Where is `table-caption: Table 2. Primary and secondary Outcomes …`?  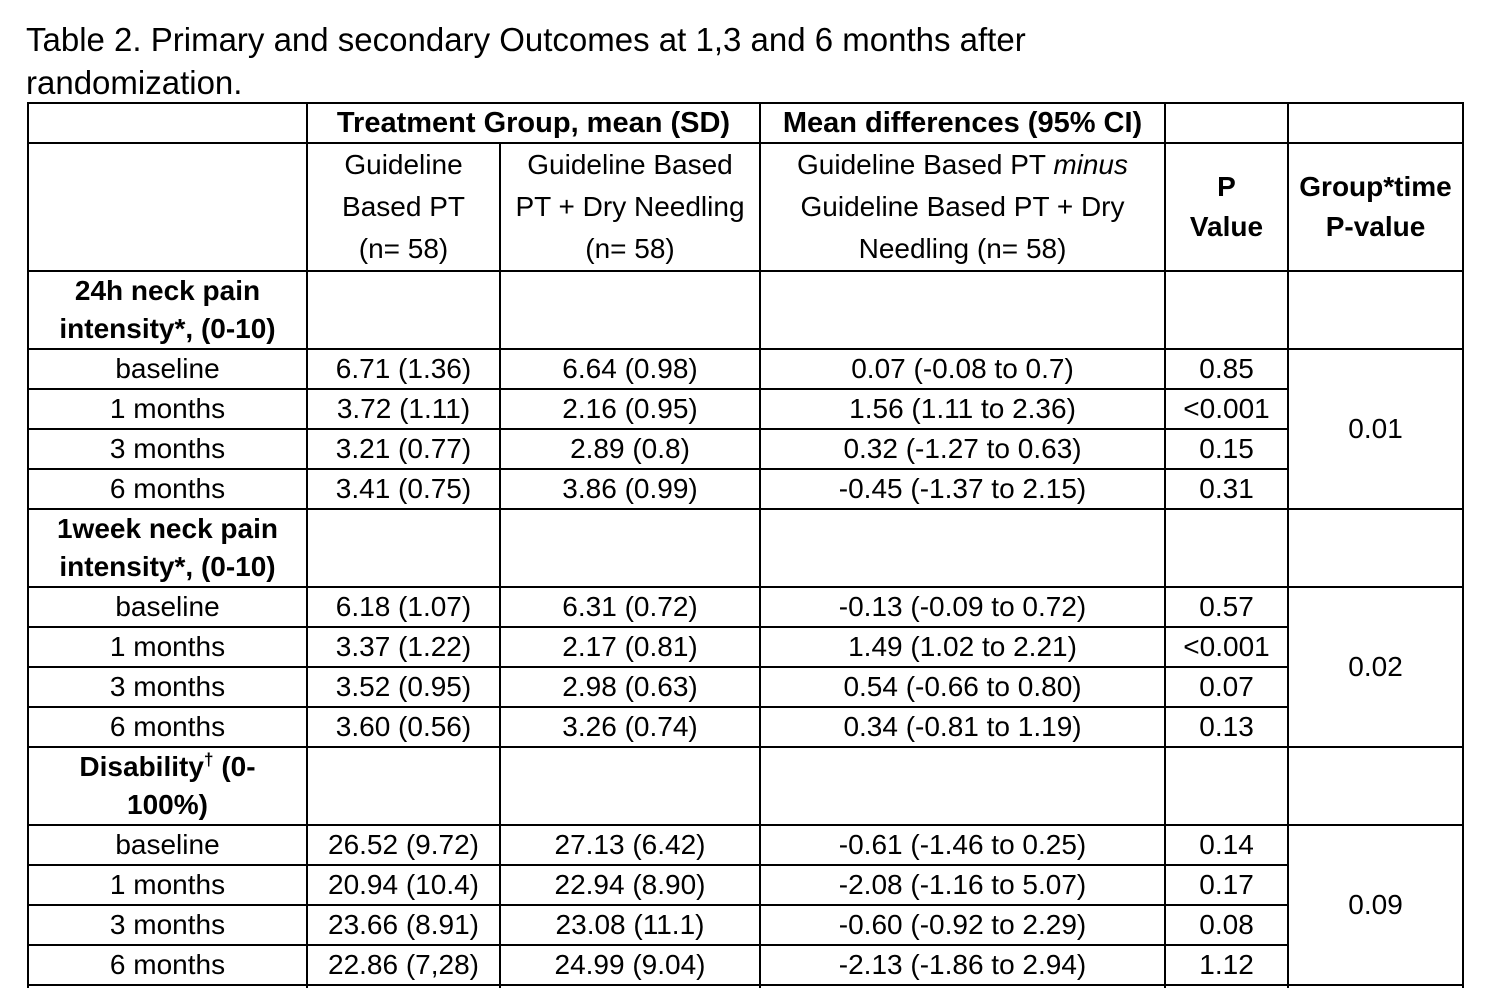 table-caption: Table 2. Primary and secondary Outcomes … is located at coordinates (526, 61).